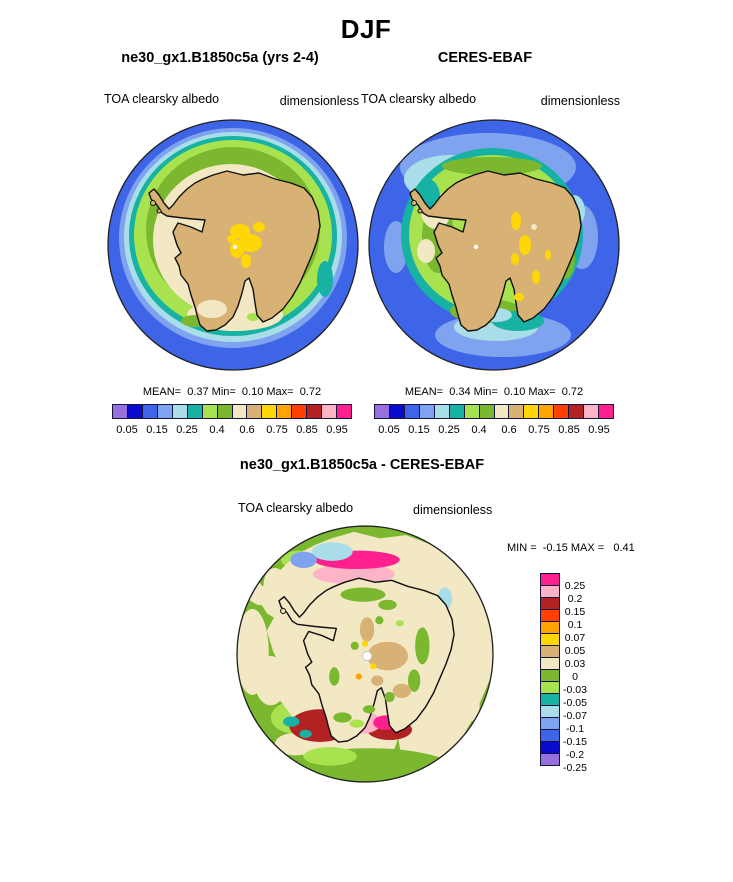  Describe the element at coordinates (365, 654) in the screenshot. I see `diff-map` at that location.